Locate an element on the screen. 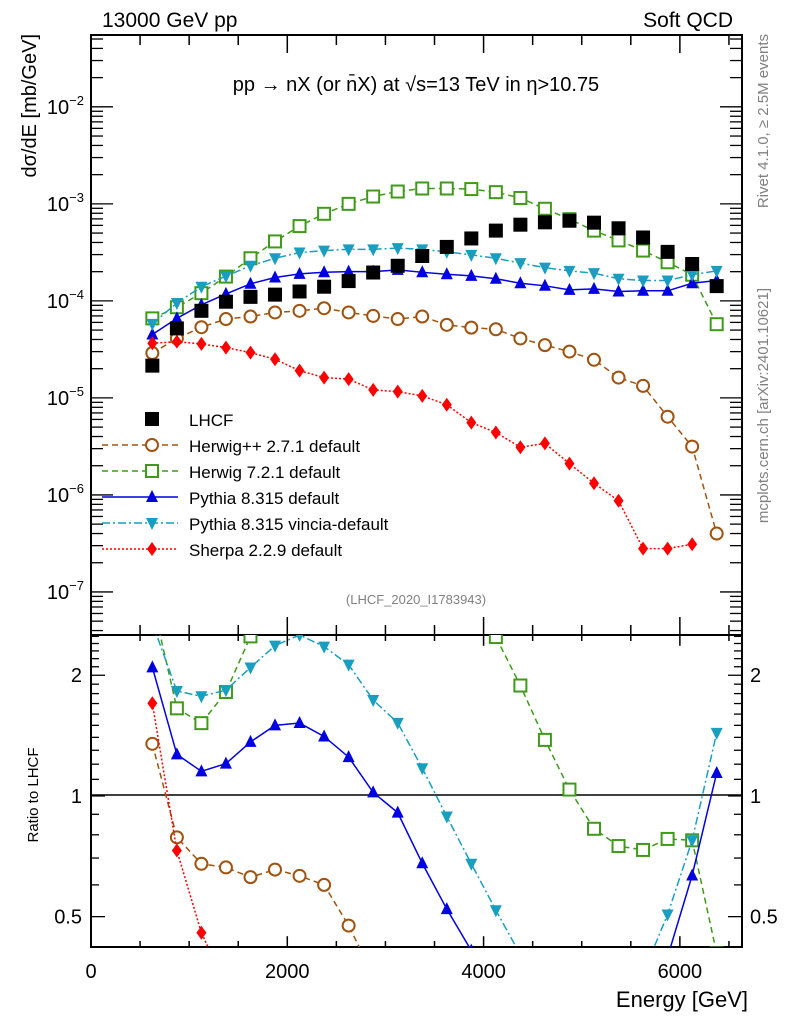 This screenshot has height=1024, width=786. x-tick-label: 0 is located at coordinates (90, 972).